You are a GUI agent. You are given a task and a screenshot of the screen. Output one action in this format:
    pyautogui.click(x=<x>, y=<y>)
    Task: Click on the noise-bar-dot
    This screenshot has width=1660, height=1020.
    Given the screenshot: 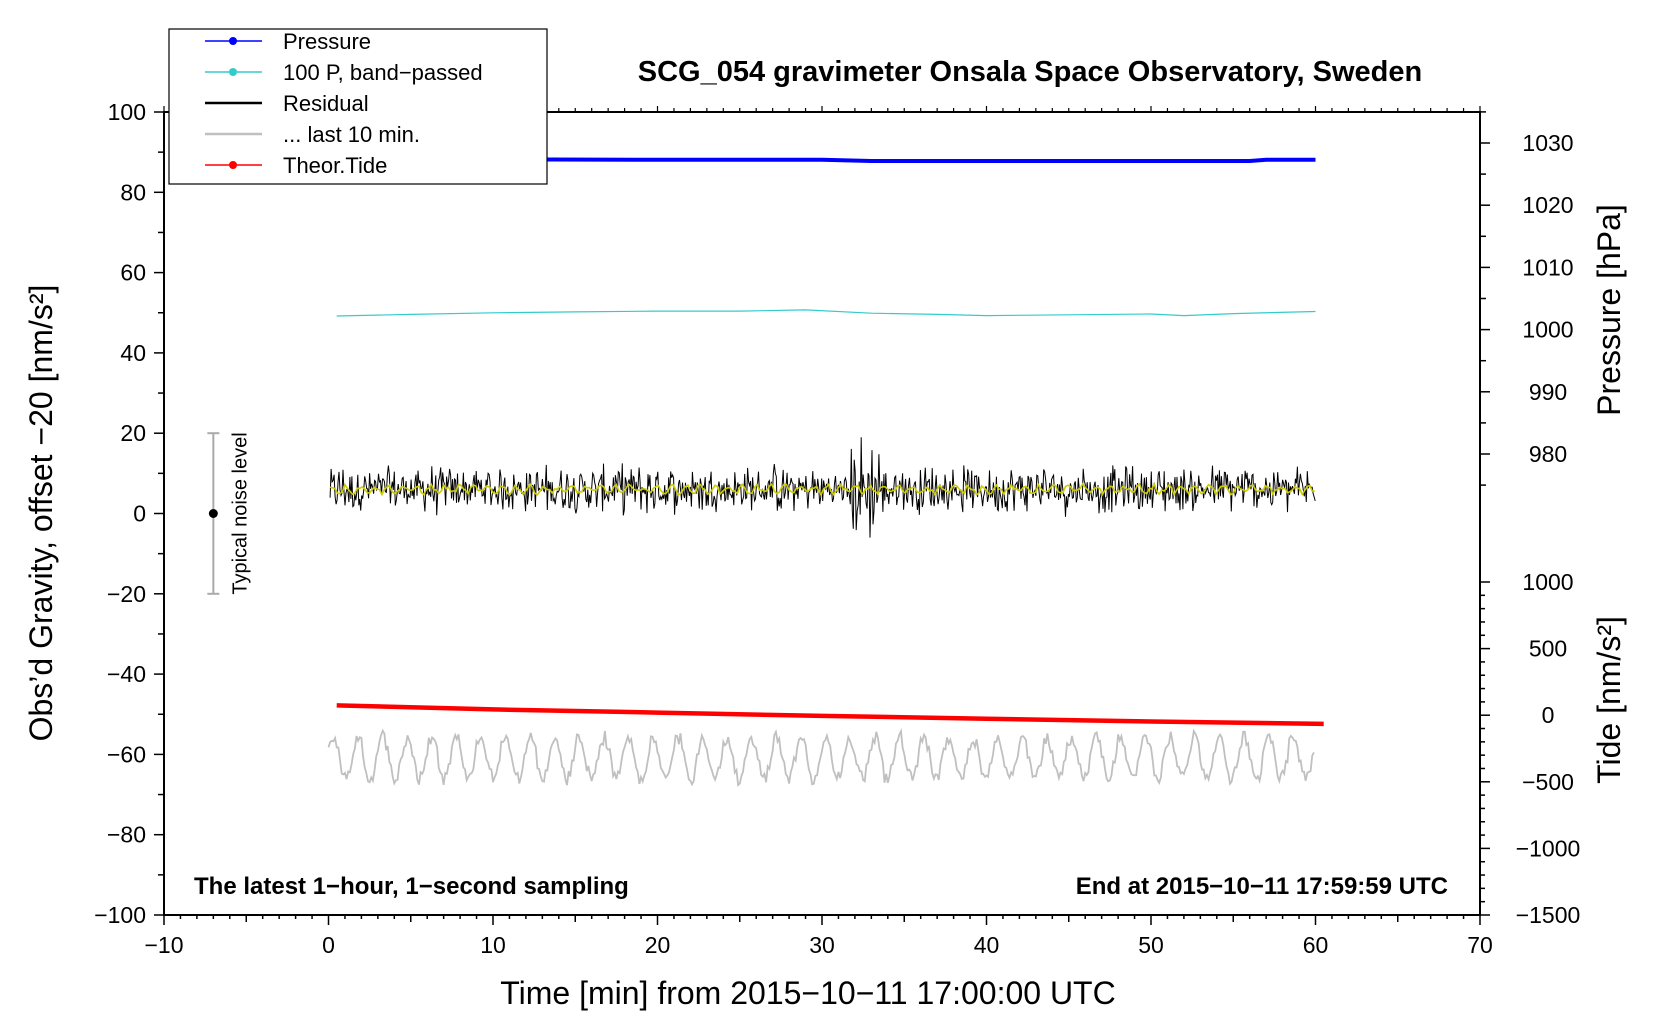 What is the action you would take?
    pyautogui.click(x=213, y=513)
    